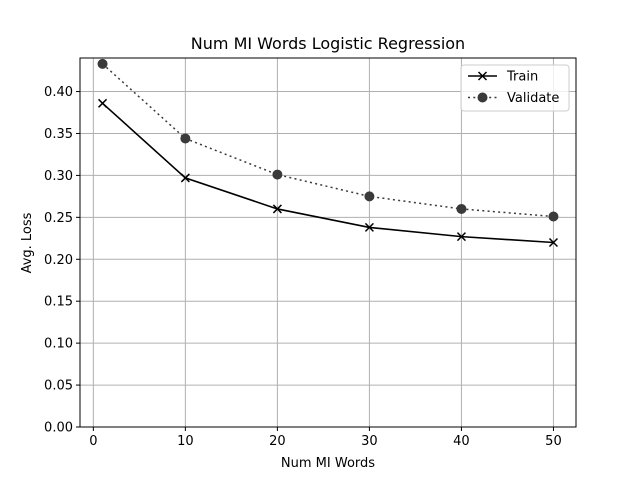  I want to click on y-tick-label: 0.05, so click(58, 386).